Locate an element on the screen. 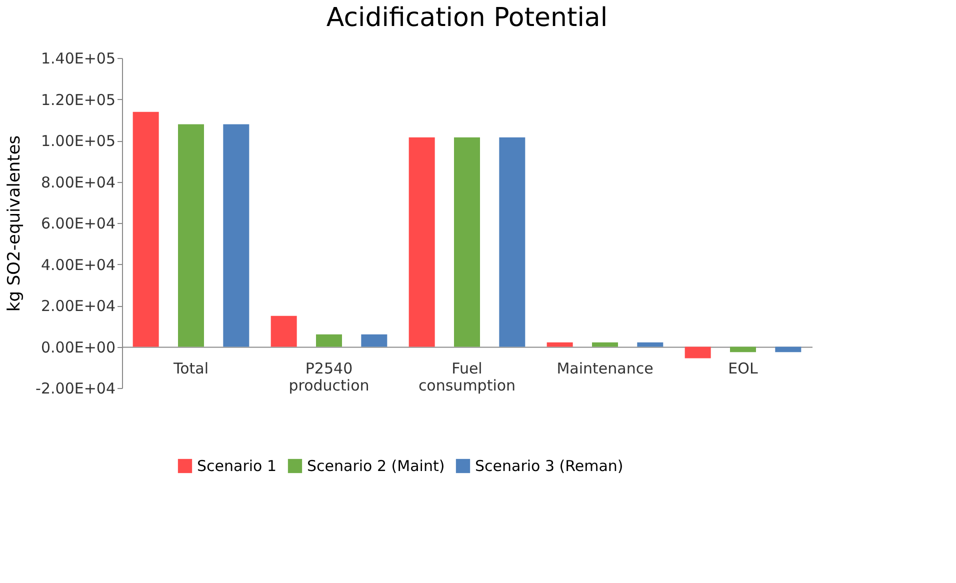 Image resolution: width=956 pixels, height=583 pixels. y-tick-label: 8.00E+04 is located at coordinates (78, 182).